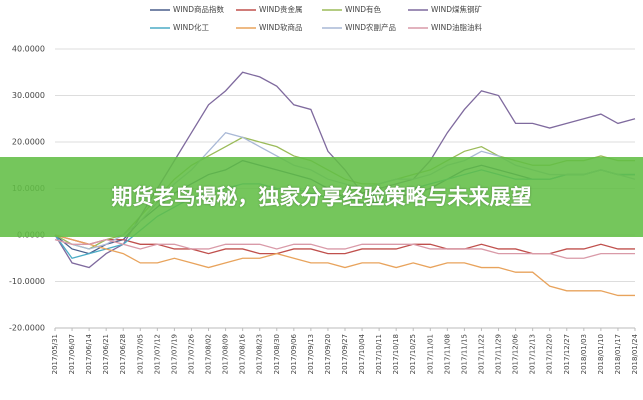  I want to click on legend-label: WIND化工, so click(191, 27).